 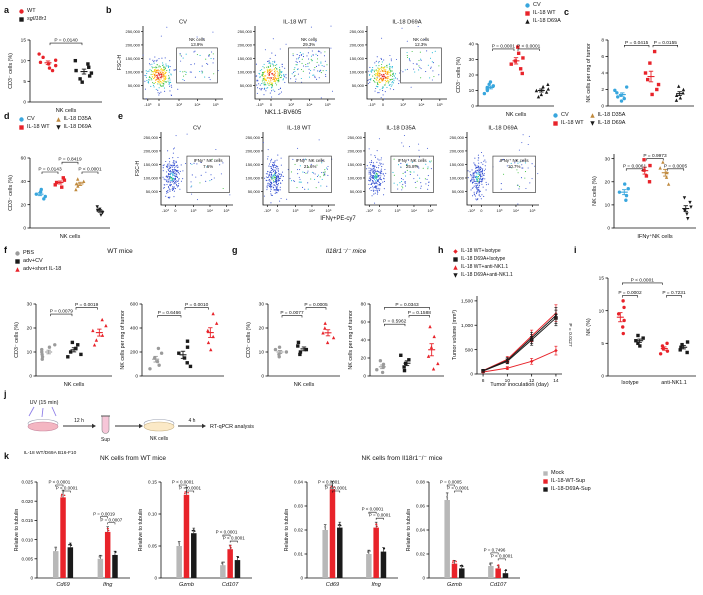 I want to click on x-axis-label: NK cells, so click(x=70, y=237).